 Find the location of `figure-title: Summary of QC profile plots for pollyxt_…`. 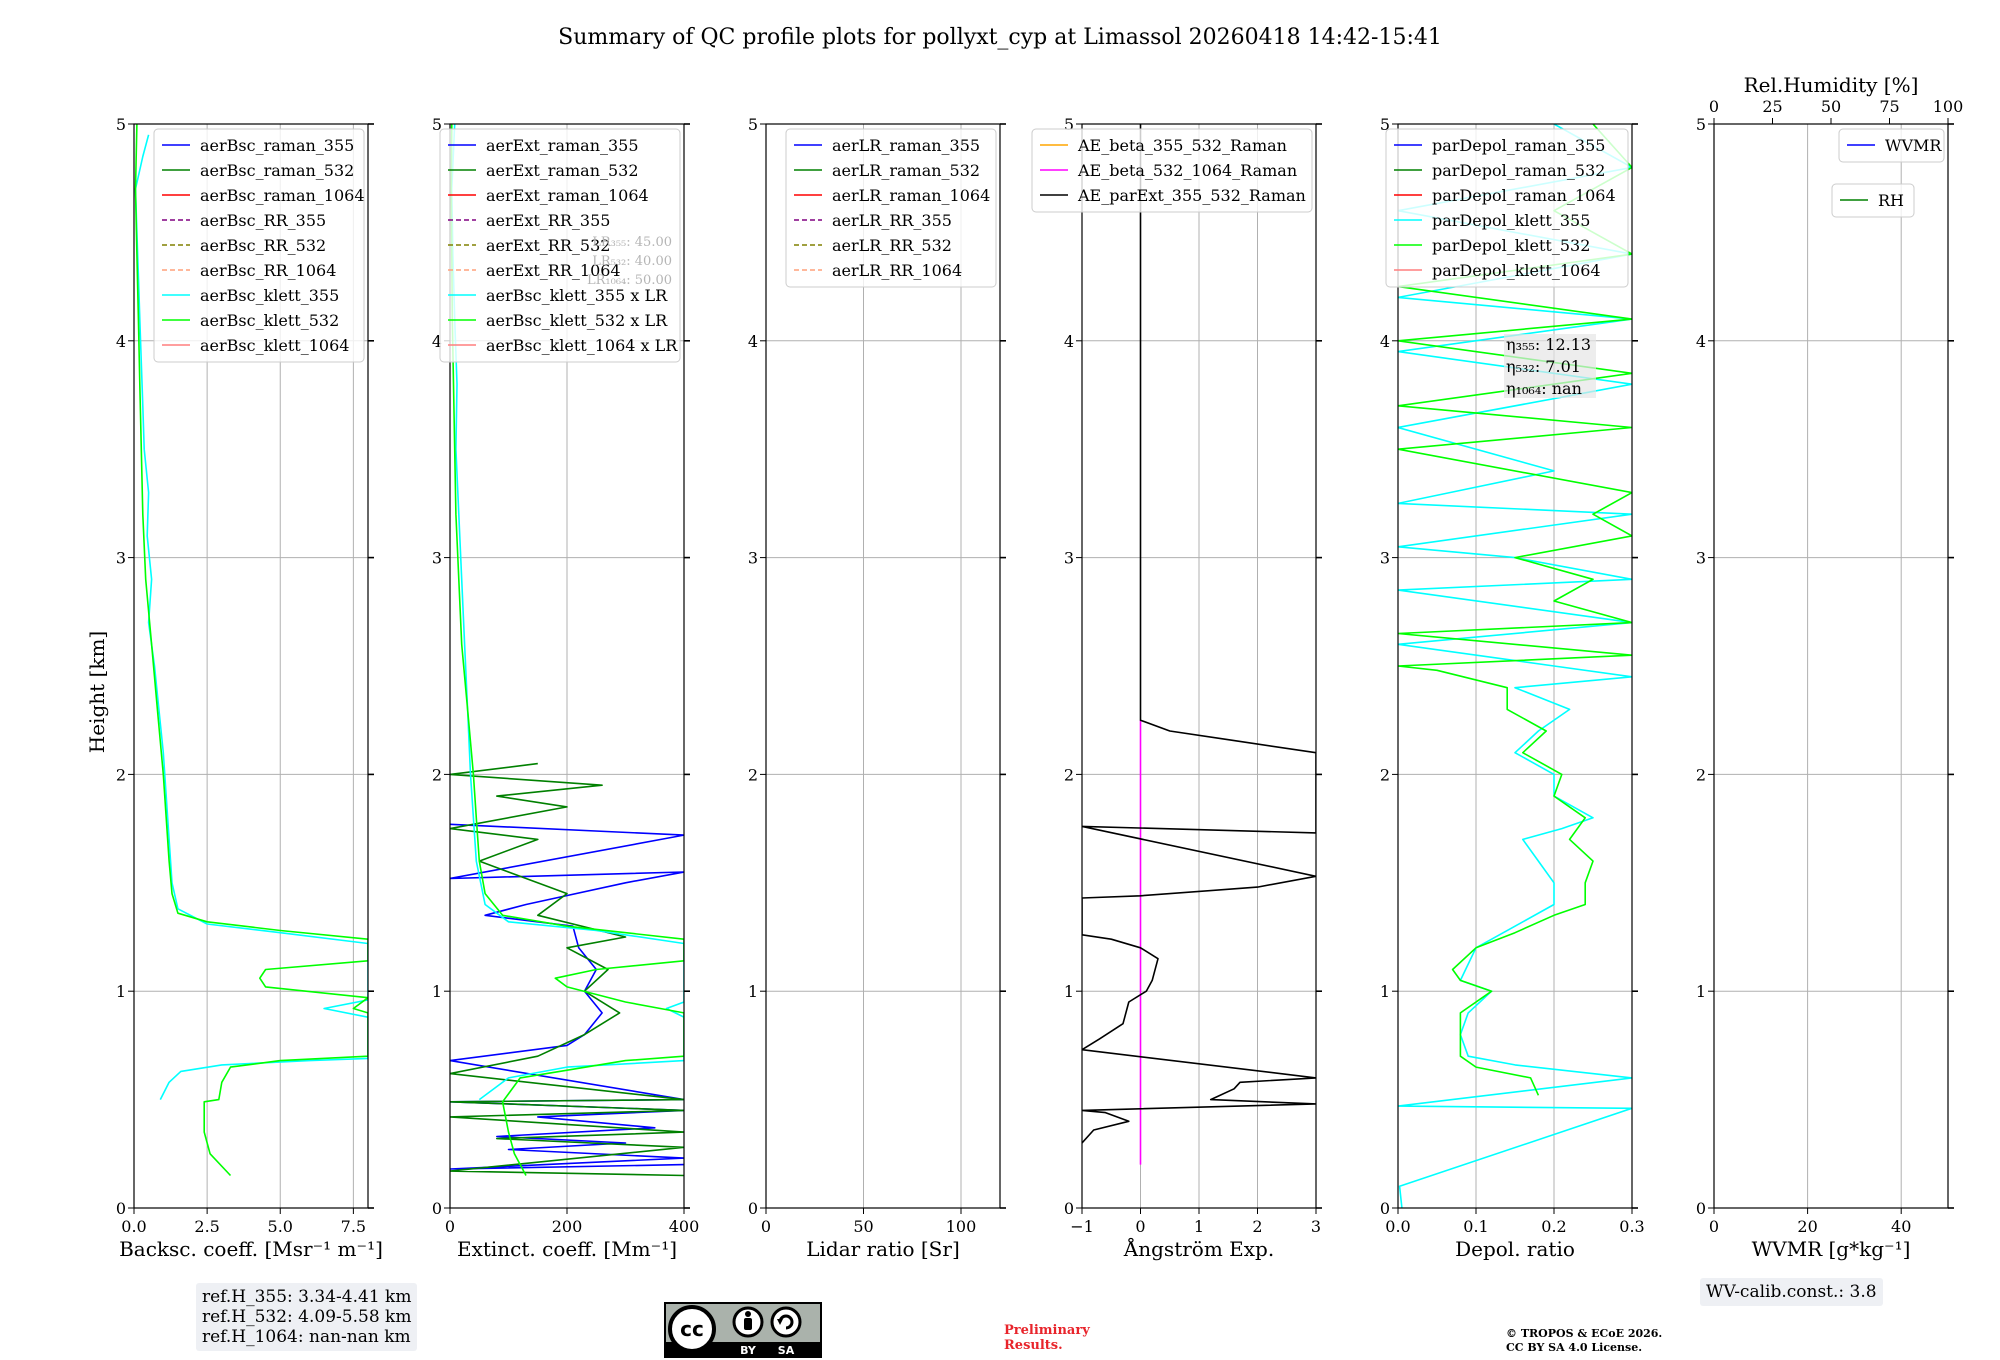

figure-title: Summary of QC profile plots for pollyxt_… is located at coordinates (1000, 37).